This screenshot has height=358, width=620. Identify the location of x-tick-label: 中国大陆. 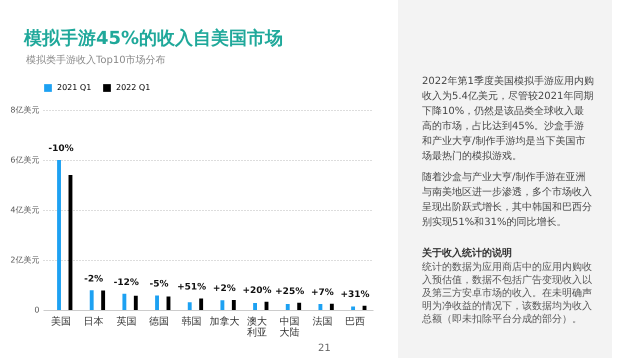
(290, 327).